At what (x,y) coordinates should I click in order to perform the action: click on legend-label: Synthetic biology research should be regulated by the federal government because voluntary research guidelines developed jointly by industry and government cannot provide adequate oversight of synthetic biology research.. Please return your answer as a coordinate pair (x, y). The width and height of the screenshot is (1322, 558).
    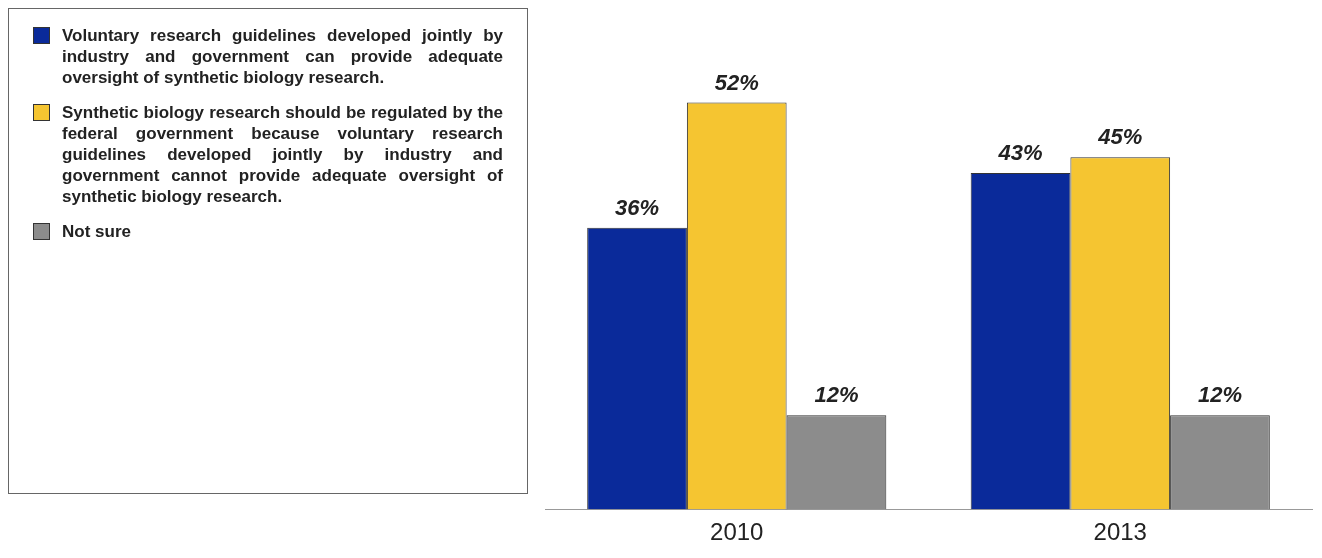
    Looking at the image, I should click on (282, 154).